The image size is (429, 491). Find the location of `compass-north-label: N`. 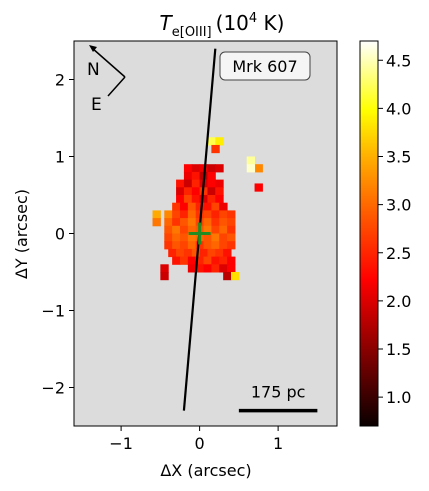

compass-north-label: N is located at coordinates (93, 70).